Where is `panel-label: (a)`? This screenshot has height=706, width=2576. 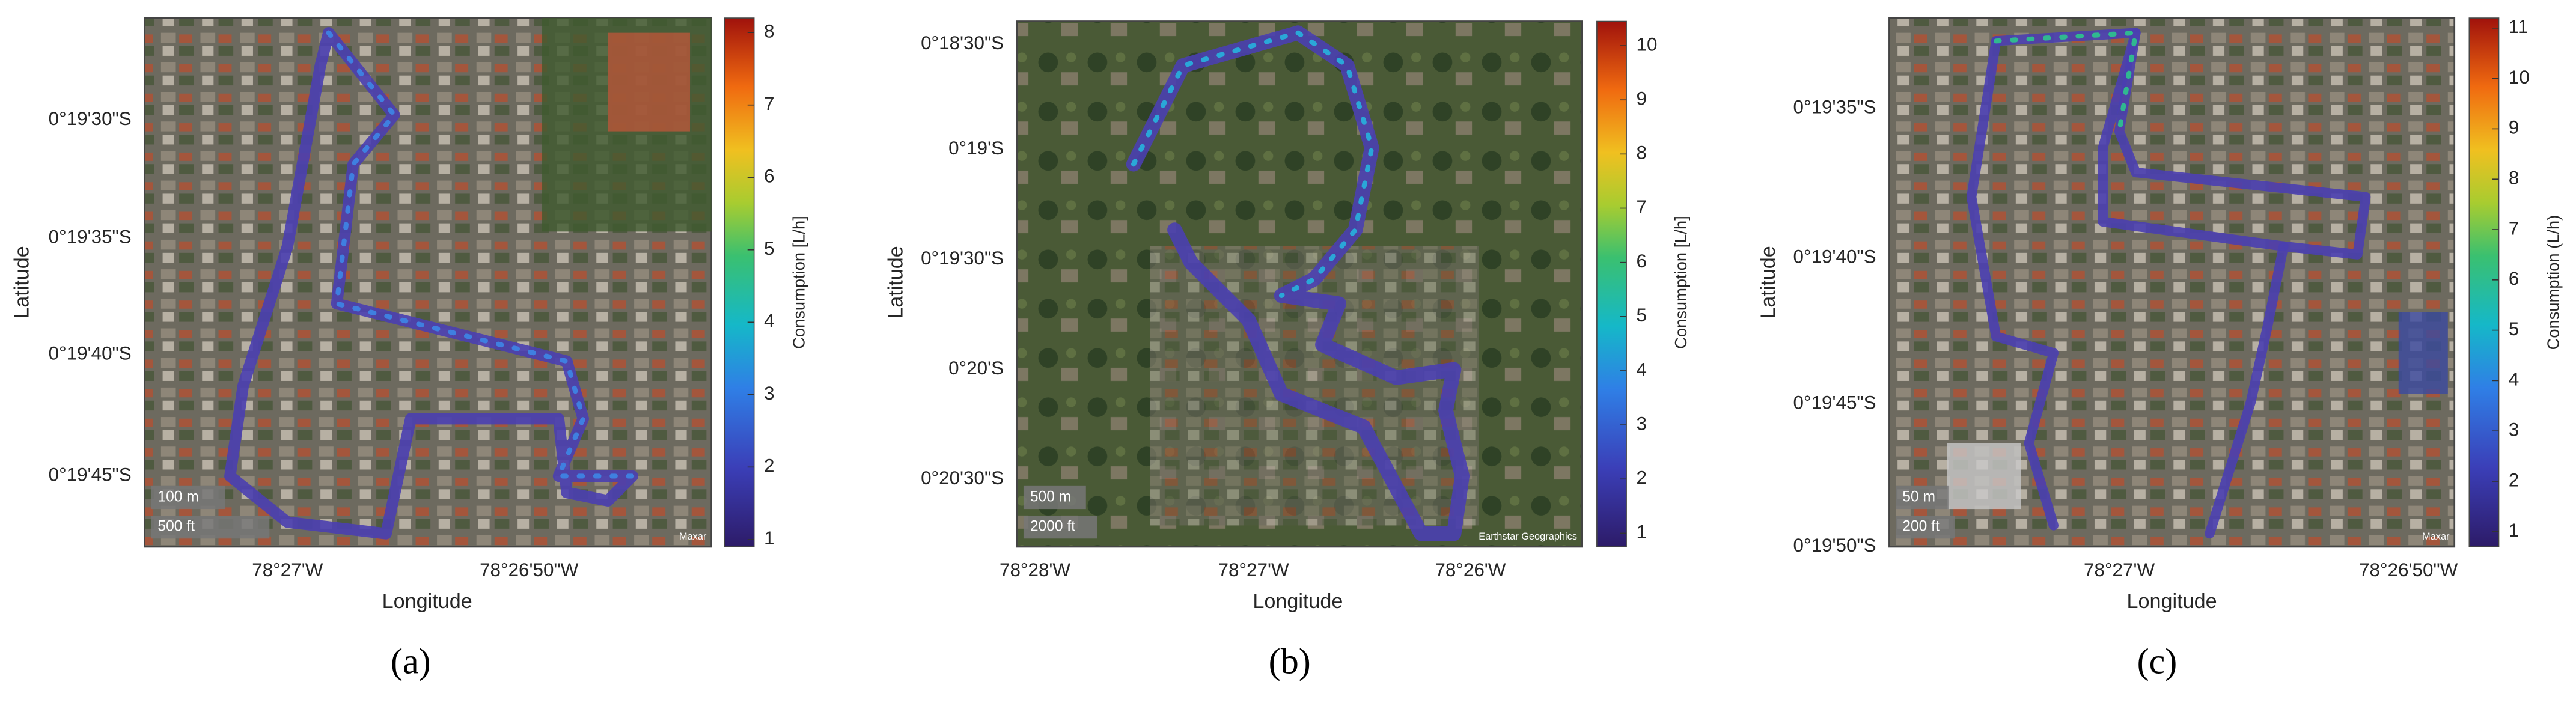 panel-label: (a) is located at coordinates (411, 661).